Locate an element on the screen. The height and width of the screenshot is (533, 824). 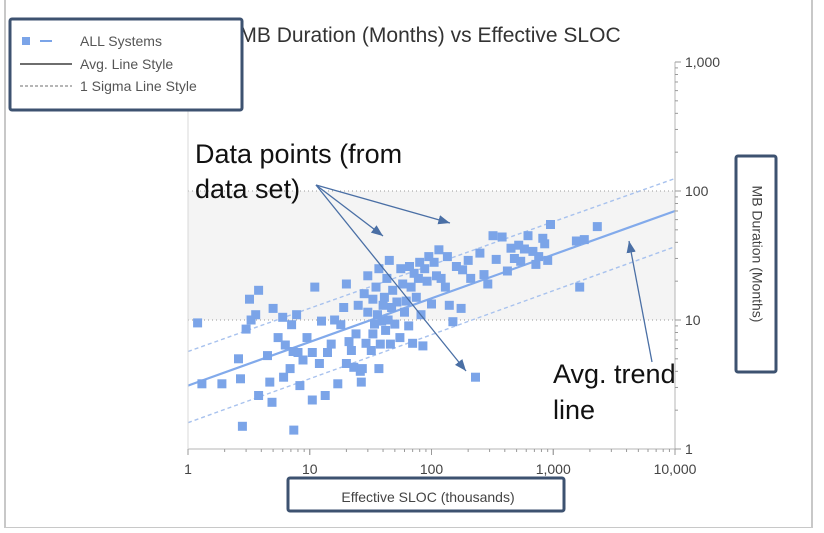
annotation-data-points-line2: data set) is located at coordinates (247, 189).